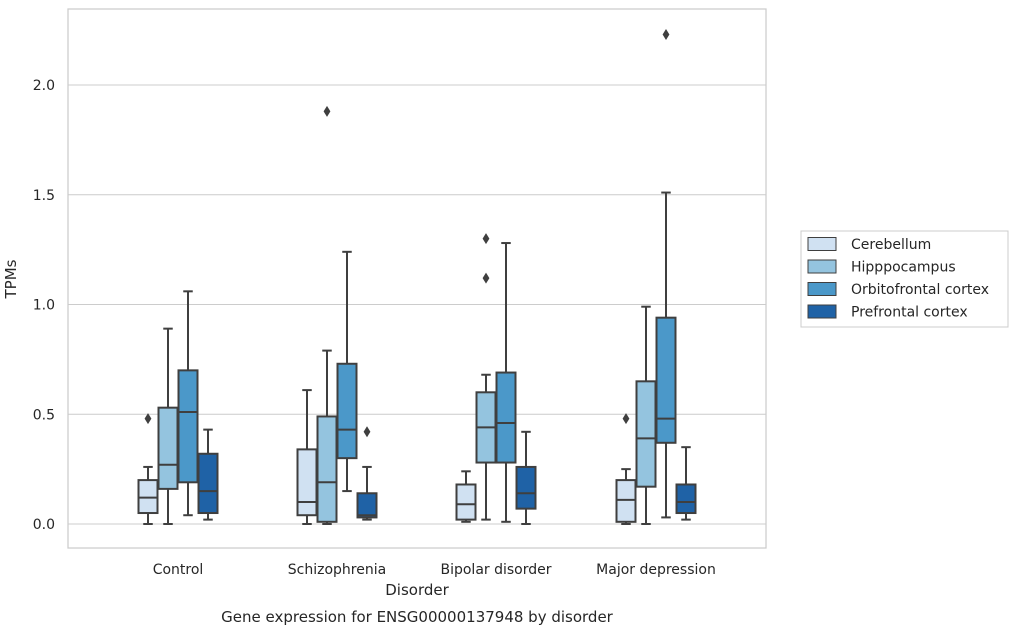 The image size is (1018, 638). I want to click on x-axis-title: Disorder, so click(417, 590).